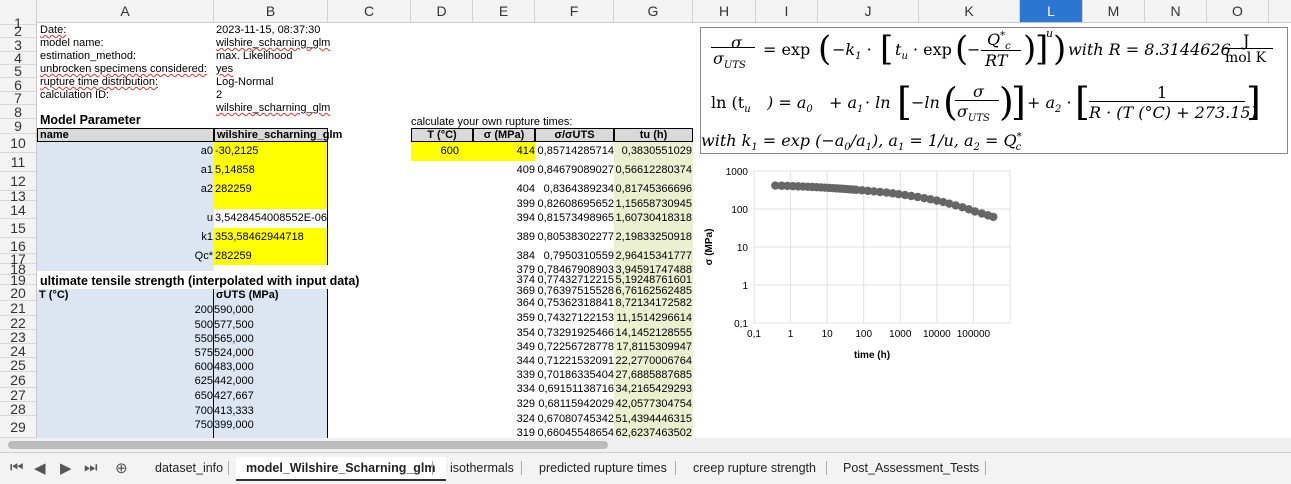  Describe the element at coordinates (18, 395) in the screenshot. I see `row-header: 27` at that location.